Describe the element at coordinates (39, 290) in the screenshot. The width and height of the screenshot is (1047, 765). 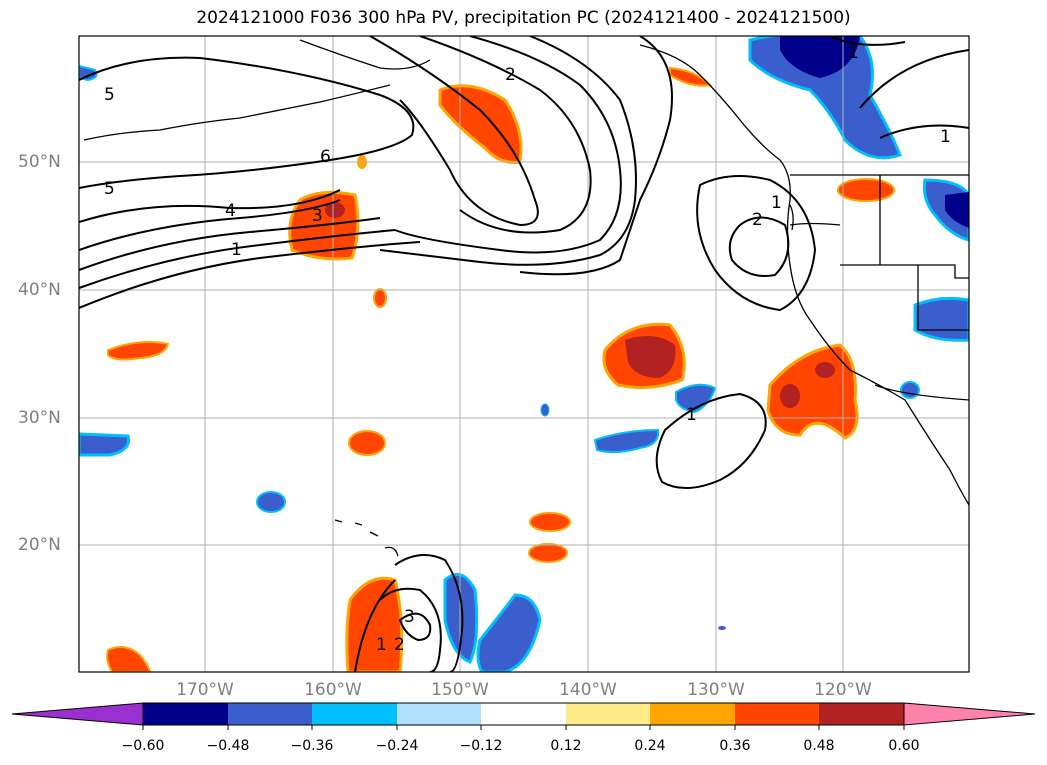
I see `lat-label: 40°N` at that location.